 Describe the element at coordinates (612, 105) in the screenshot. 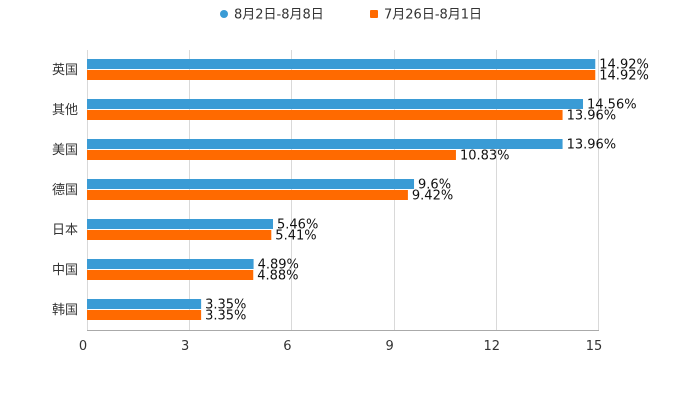

I see `data-label-s0-1: 14.56%` at that location.